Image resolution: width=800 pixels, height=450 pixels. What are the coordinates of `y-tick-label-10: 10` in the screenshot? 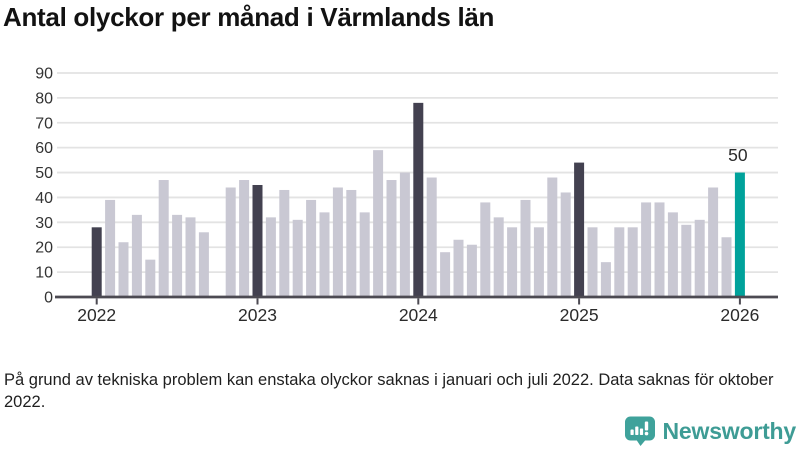 It's located at (44, 273).